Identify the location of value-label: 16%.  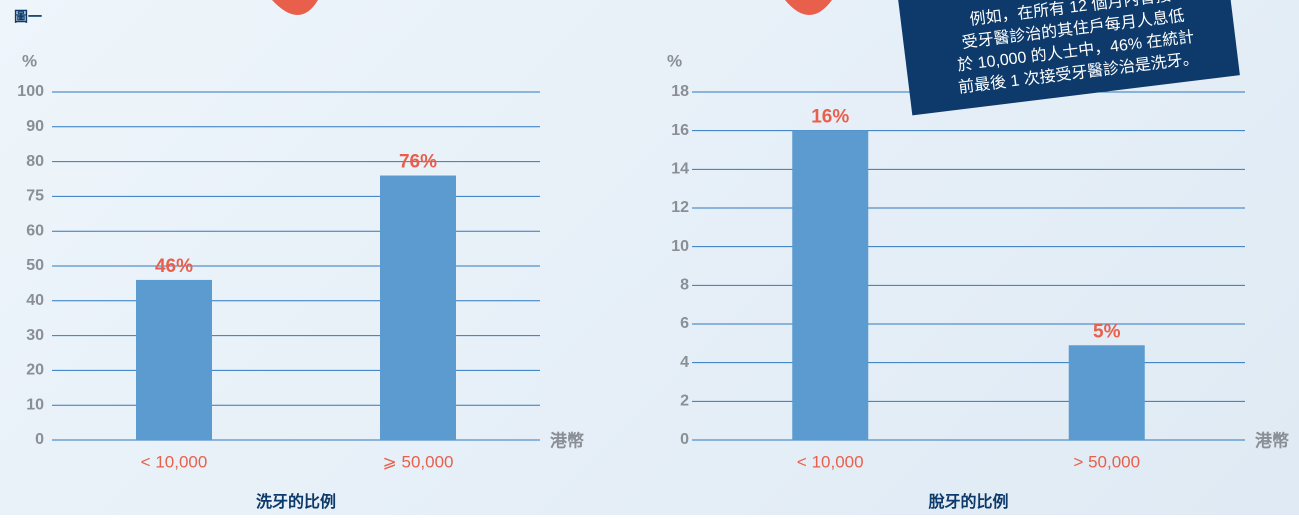
(830, 117).